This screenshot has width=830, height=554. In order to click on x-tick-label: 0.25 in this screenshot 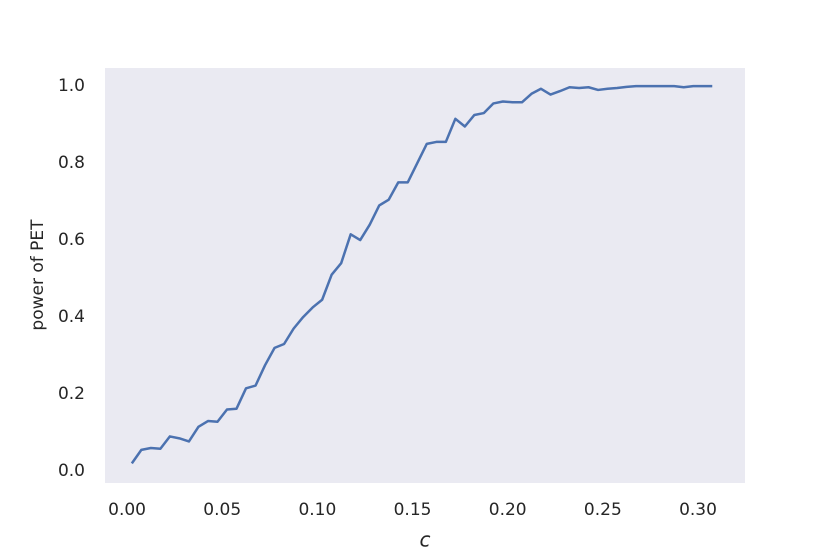, I will do `click(603, 510)`.